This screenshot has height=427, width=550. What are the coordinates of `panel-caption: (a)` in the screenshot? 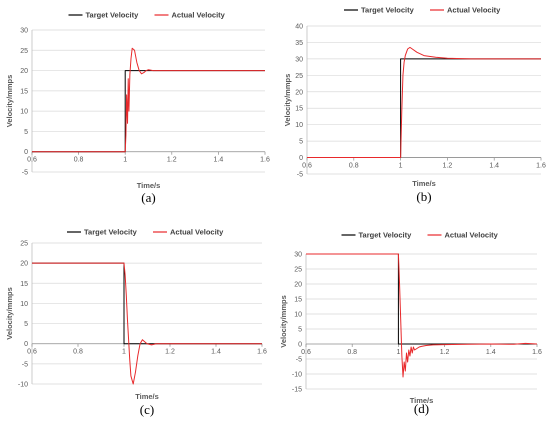 It's located at (148, 197).